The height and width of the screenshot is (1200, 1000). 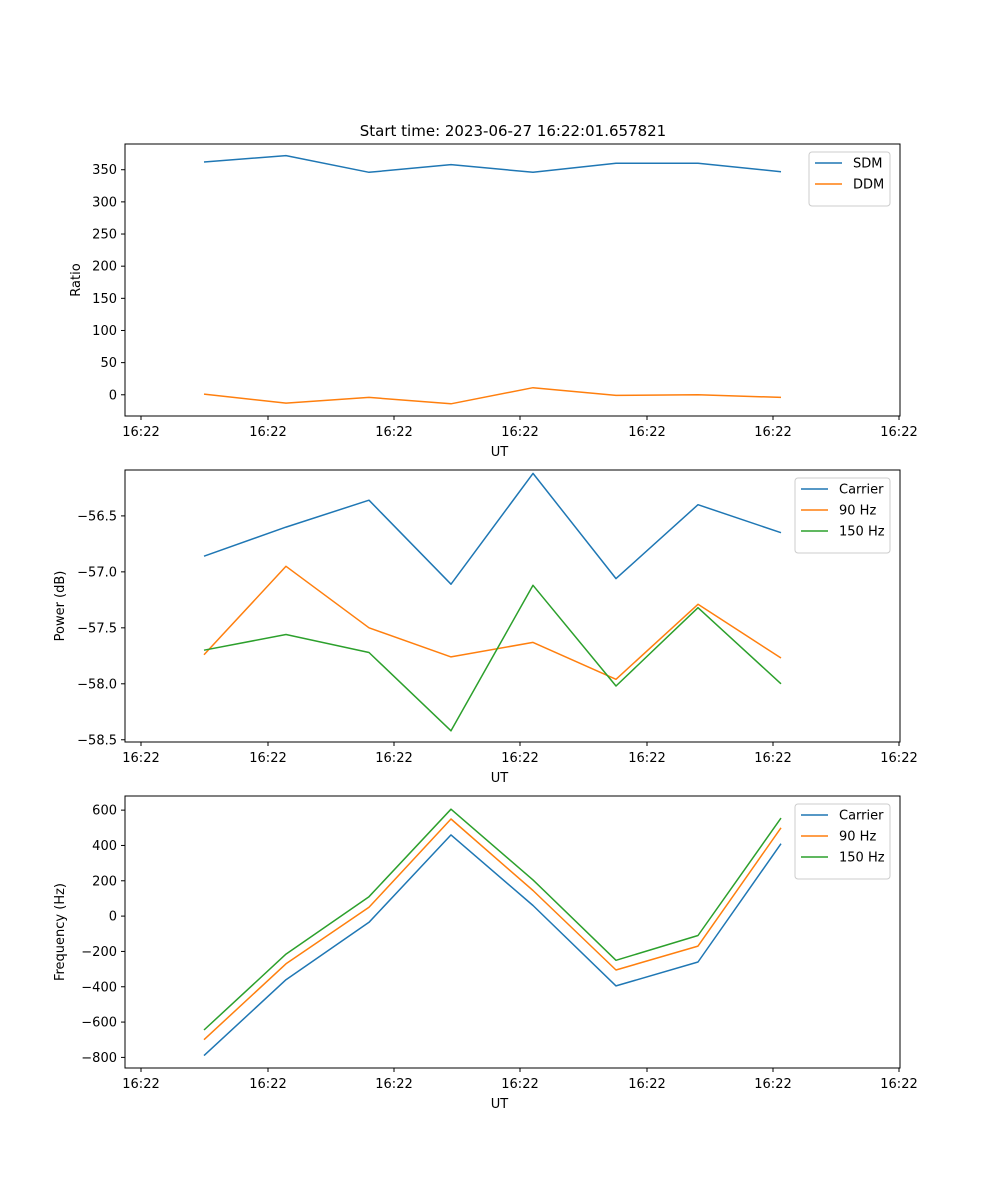 What do you see at coordinates (104, 170) in the screenshot?
I see `y-tick-label: 350` at bounding box center [104, 170].